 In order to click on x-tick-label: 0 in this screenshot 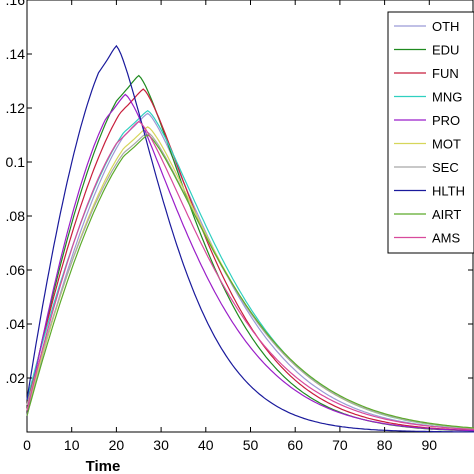, I will do `click(27, 445)`.